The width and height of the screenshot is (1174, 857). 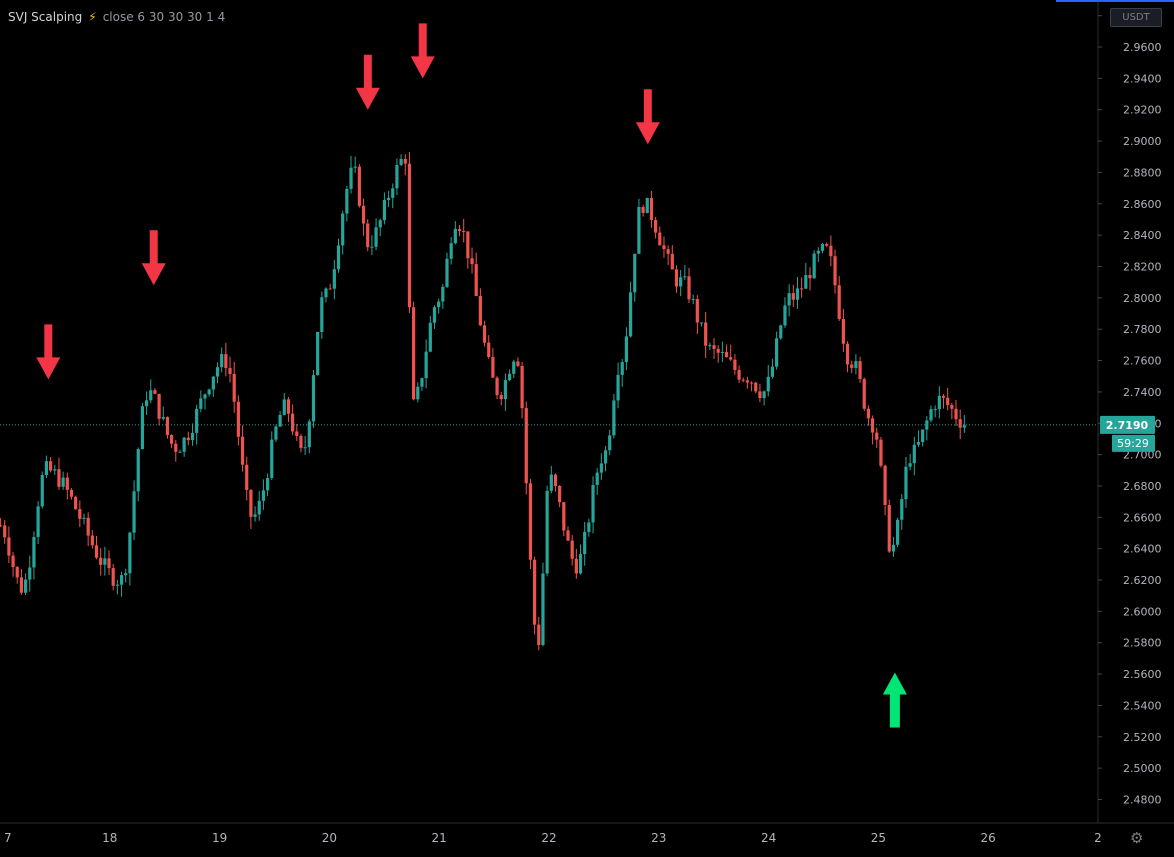 What do you see at coordinates (1142, 611) in the screenshot?
I see `price-tick-label: 2.6000` at bounding box center [1142, 611].